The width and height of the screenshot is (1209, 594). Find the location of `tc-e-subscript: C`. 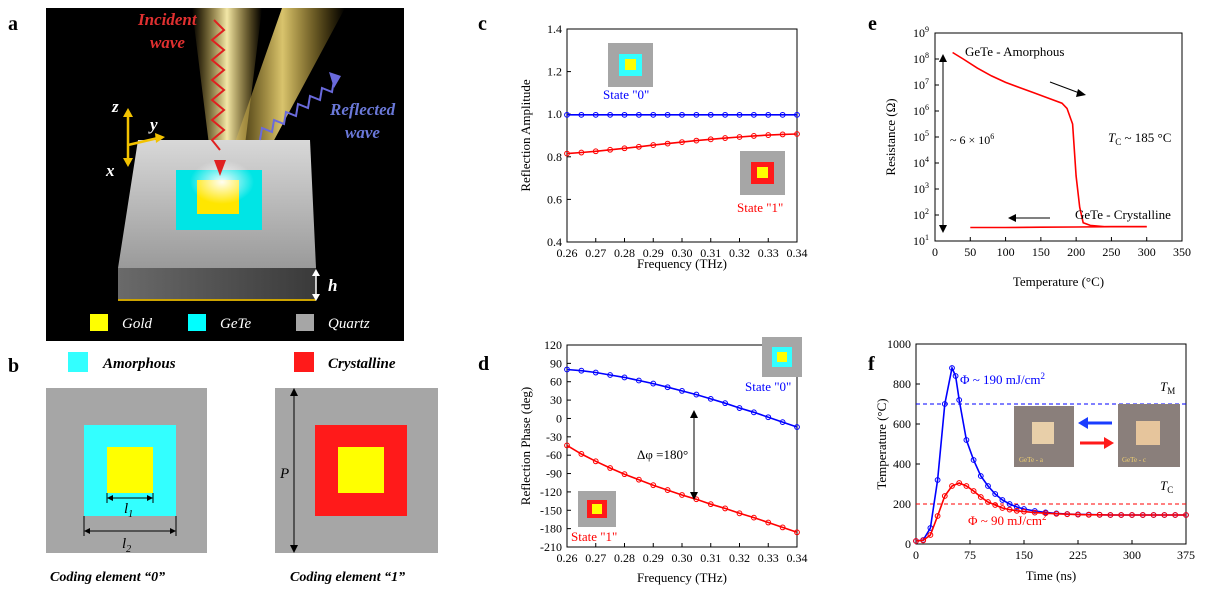

tc-e-subscript: C is located at coordinates (1118, 142).